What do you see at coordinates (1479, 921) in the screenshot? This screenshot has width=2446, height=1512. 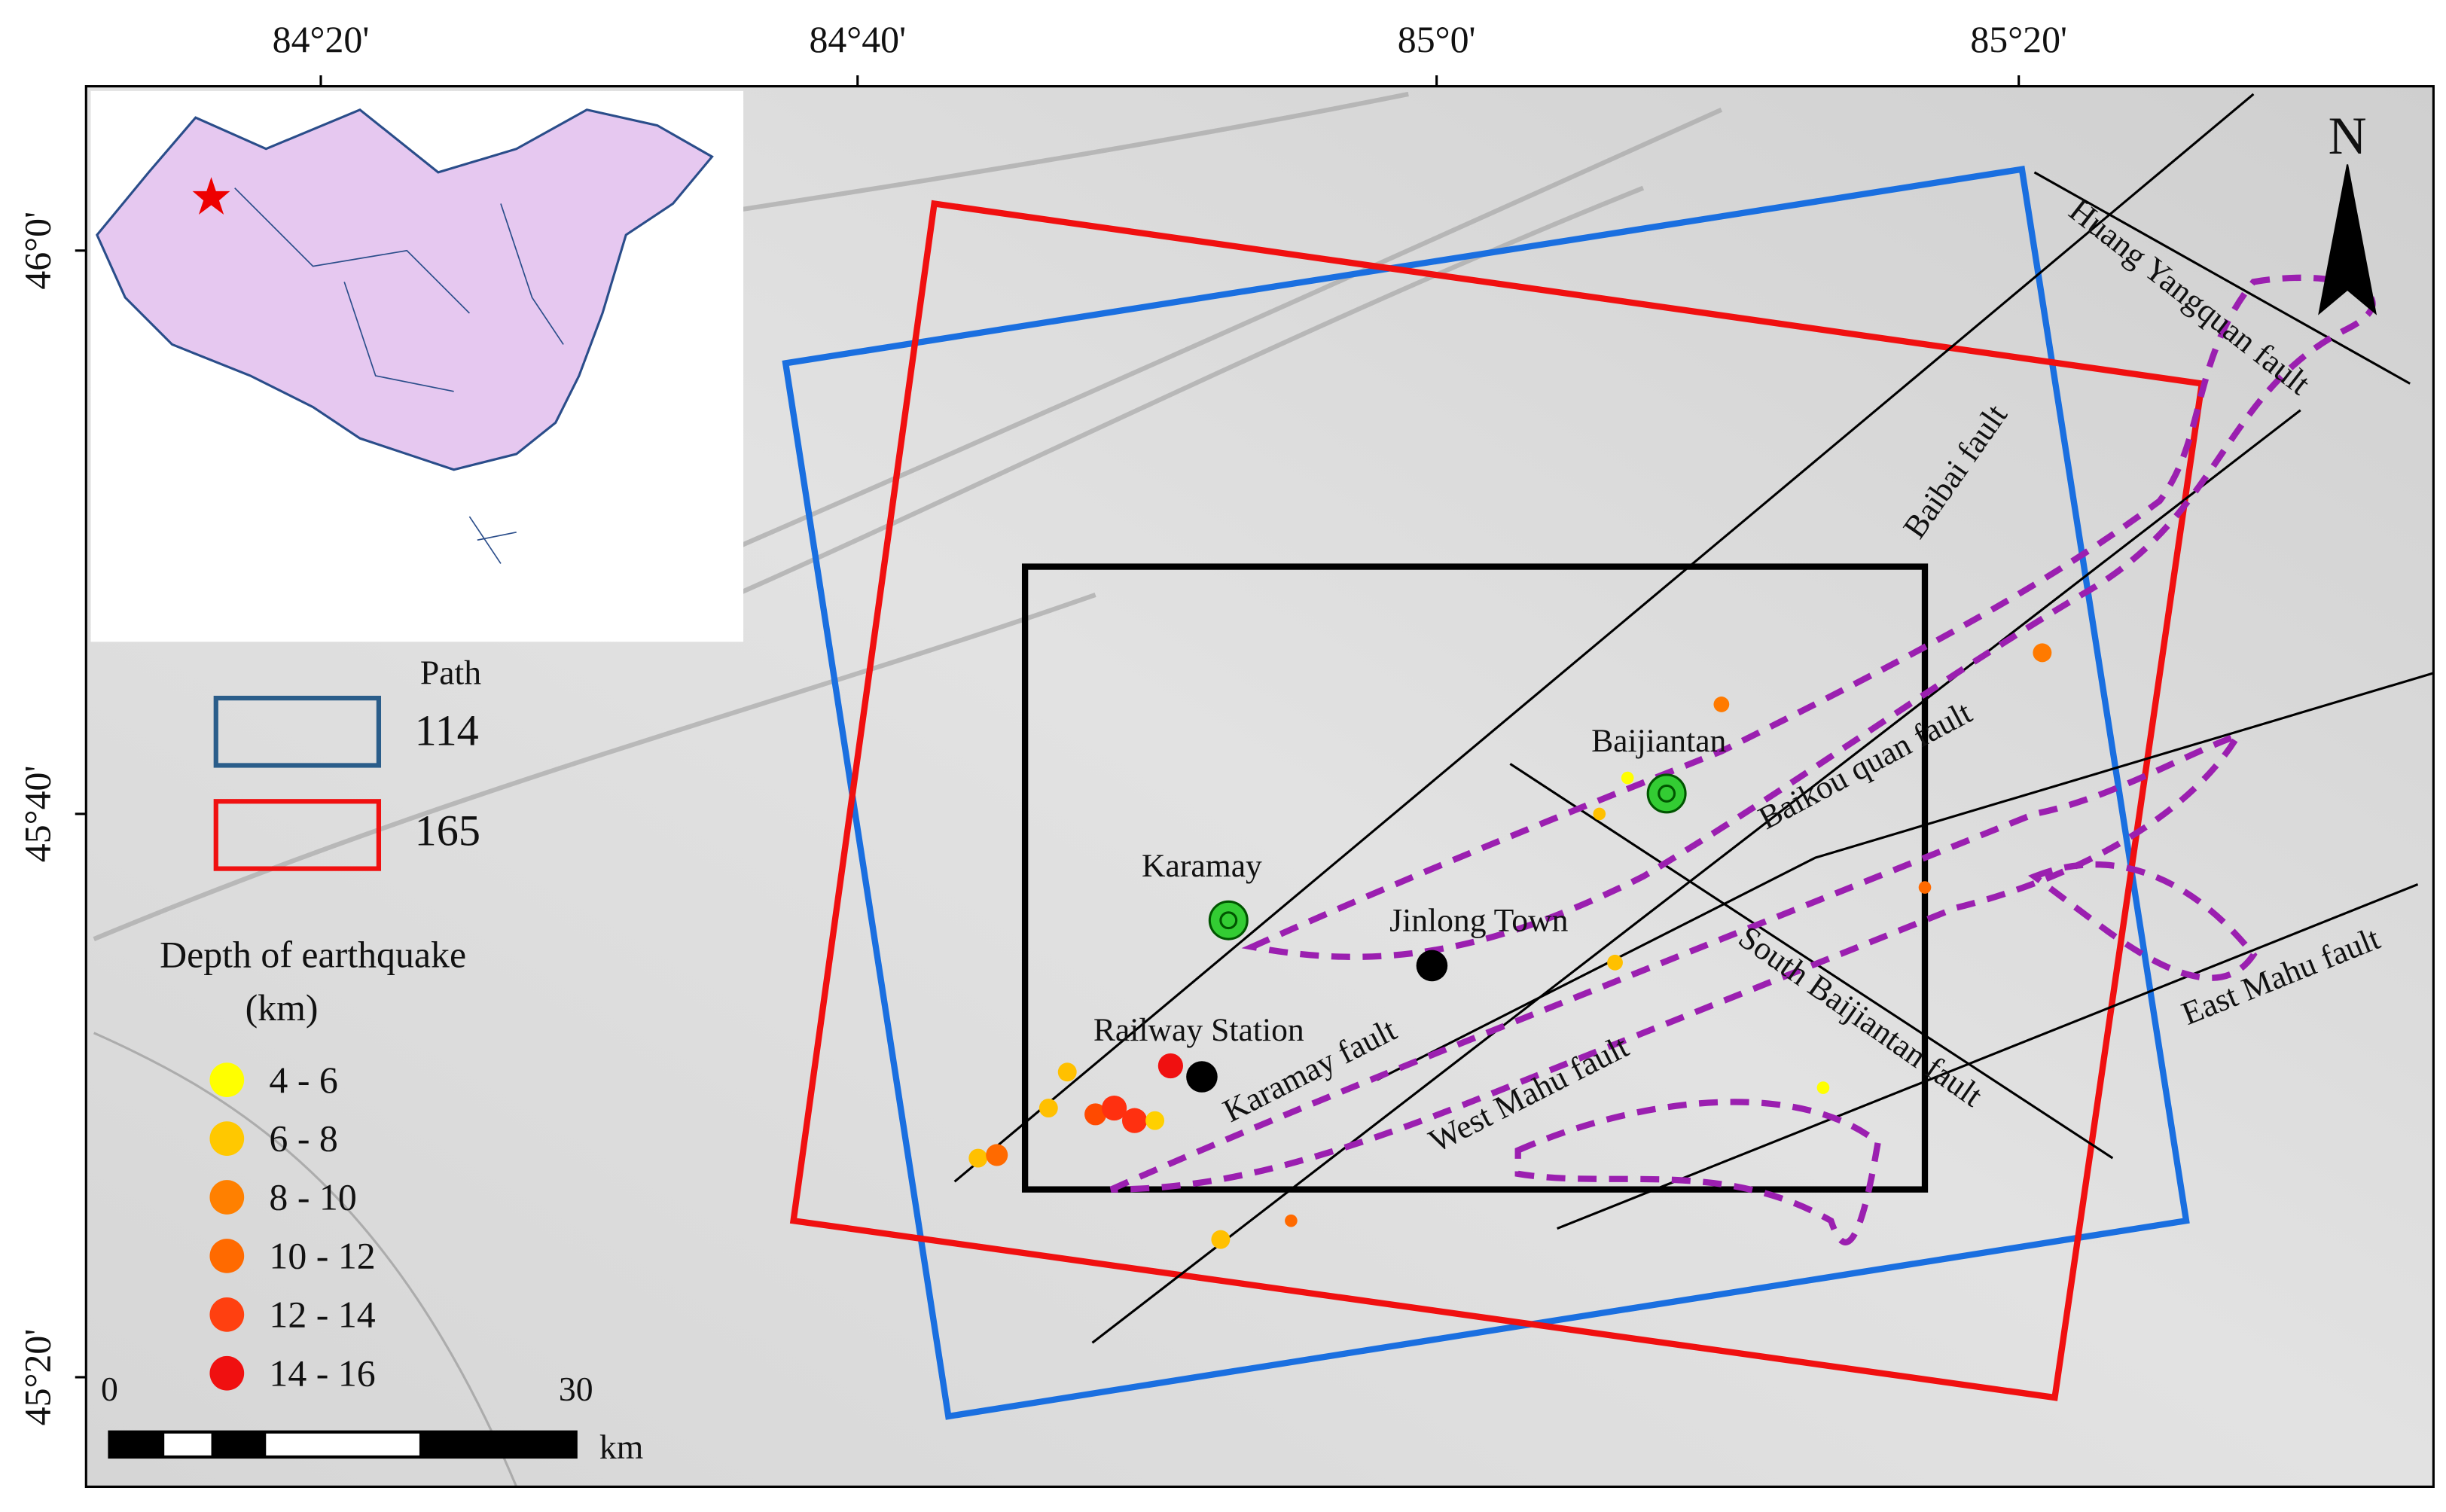 I see `place-label: Jinlong Town` at bounding box center [1479, 921].